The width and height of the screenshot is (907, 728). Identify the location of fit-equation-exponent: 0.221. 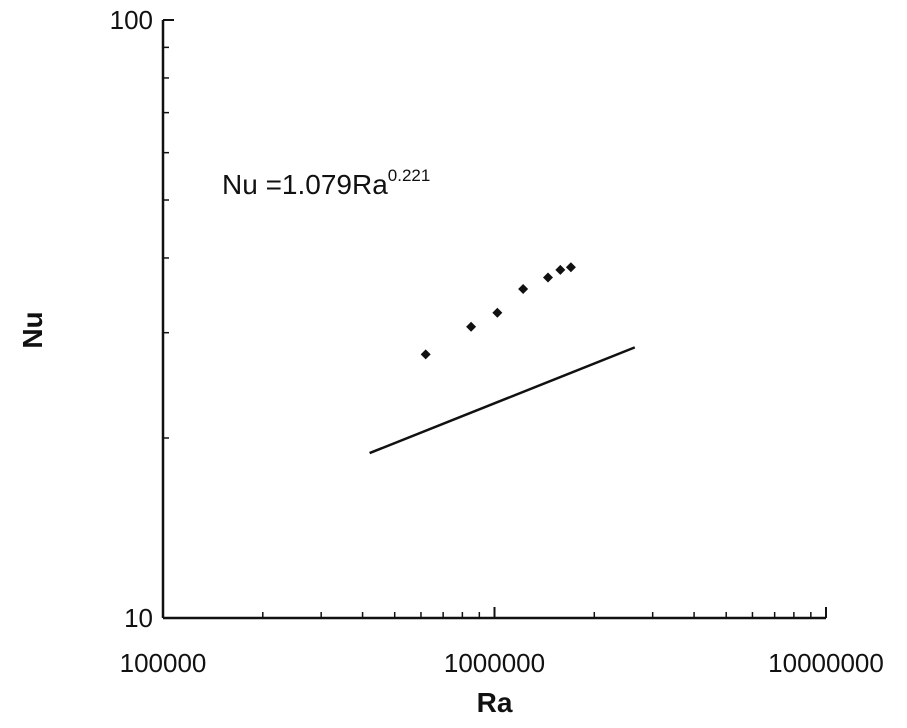
(409, 175).